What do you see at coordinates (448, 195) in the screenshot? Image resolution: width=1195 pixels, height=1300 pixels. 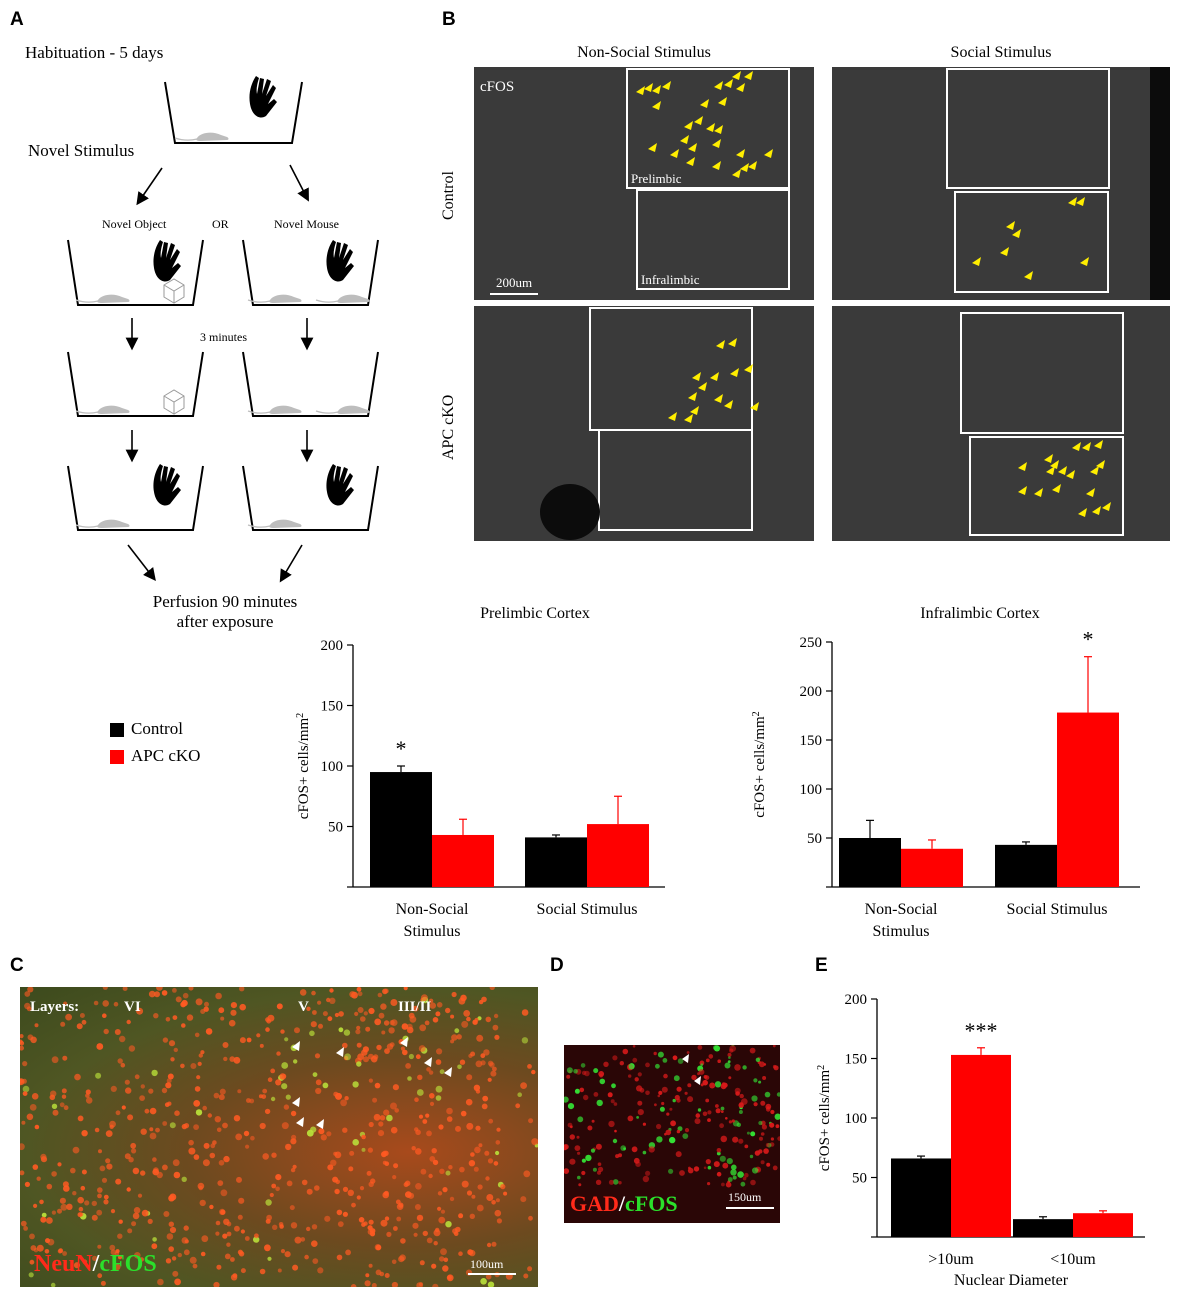 I see `row-label-control: Control` at bounding box center [448, 195].